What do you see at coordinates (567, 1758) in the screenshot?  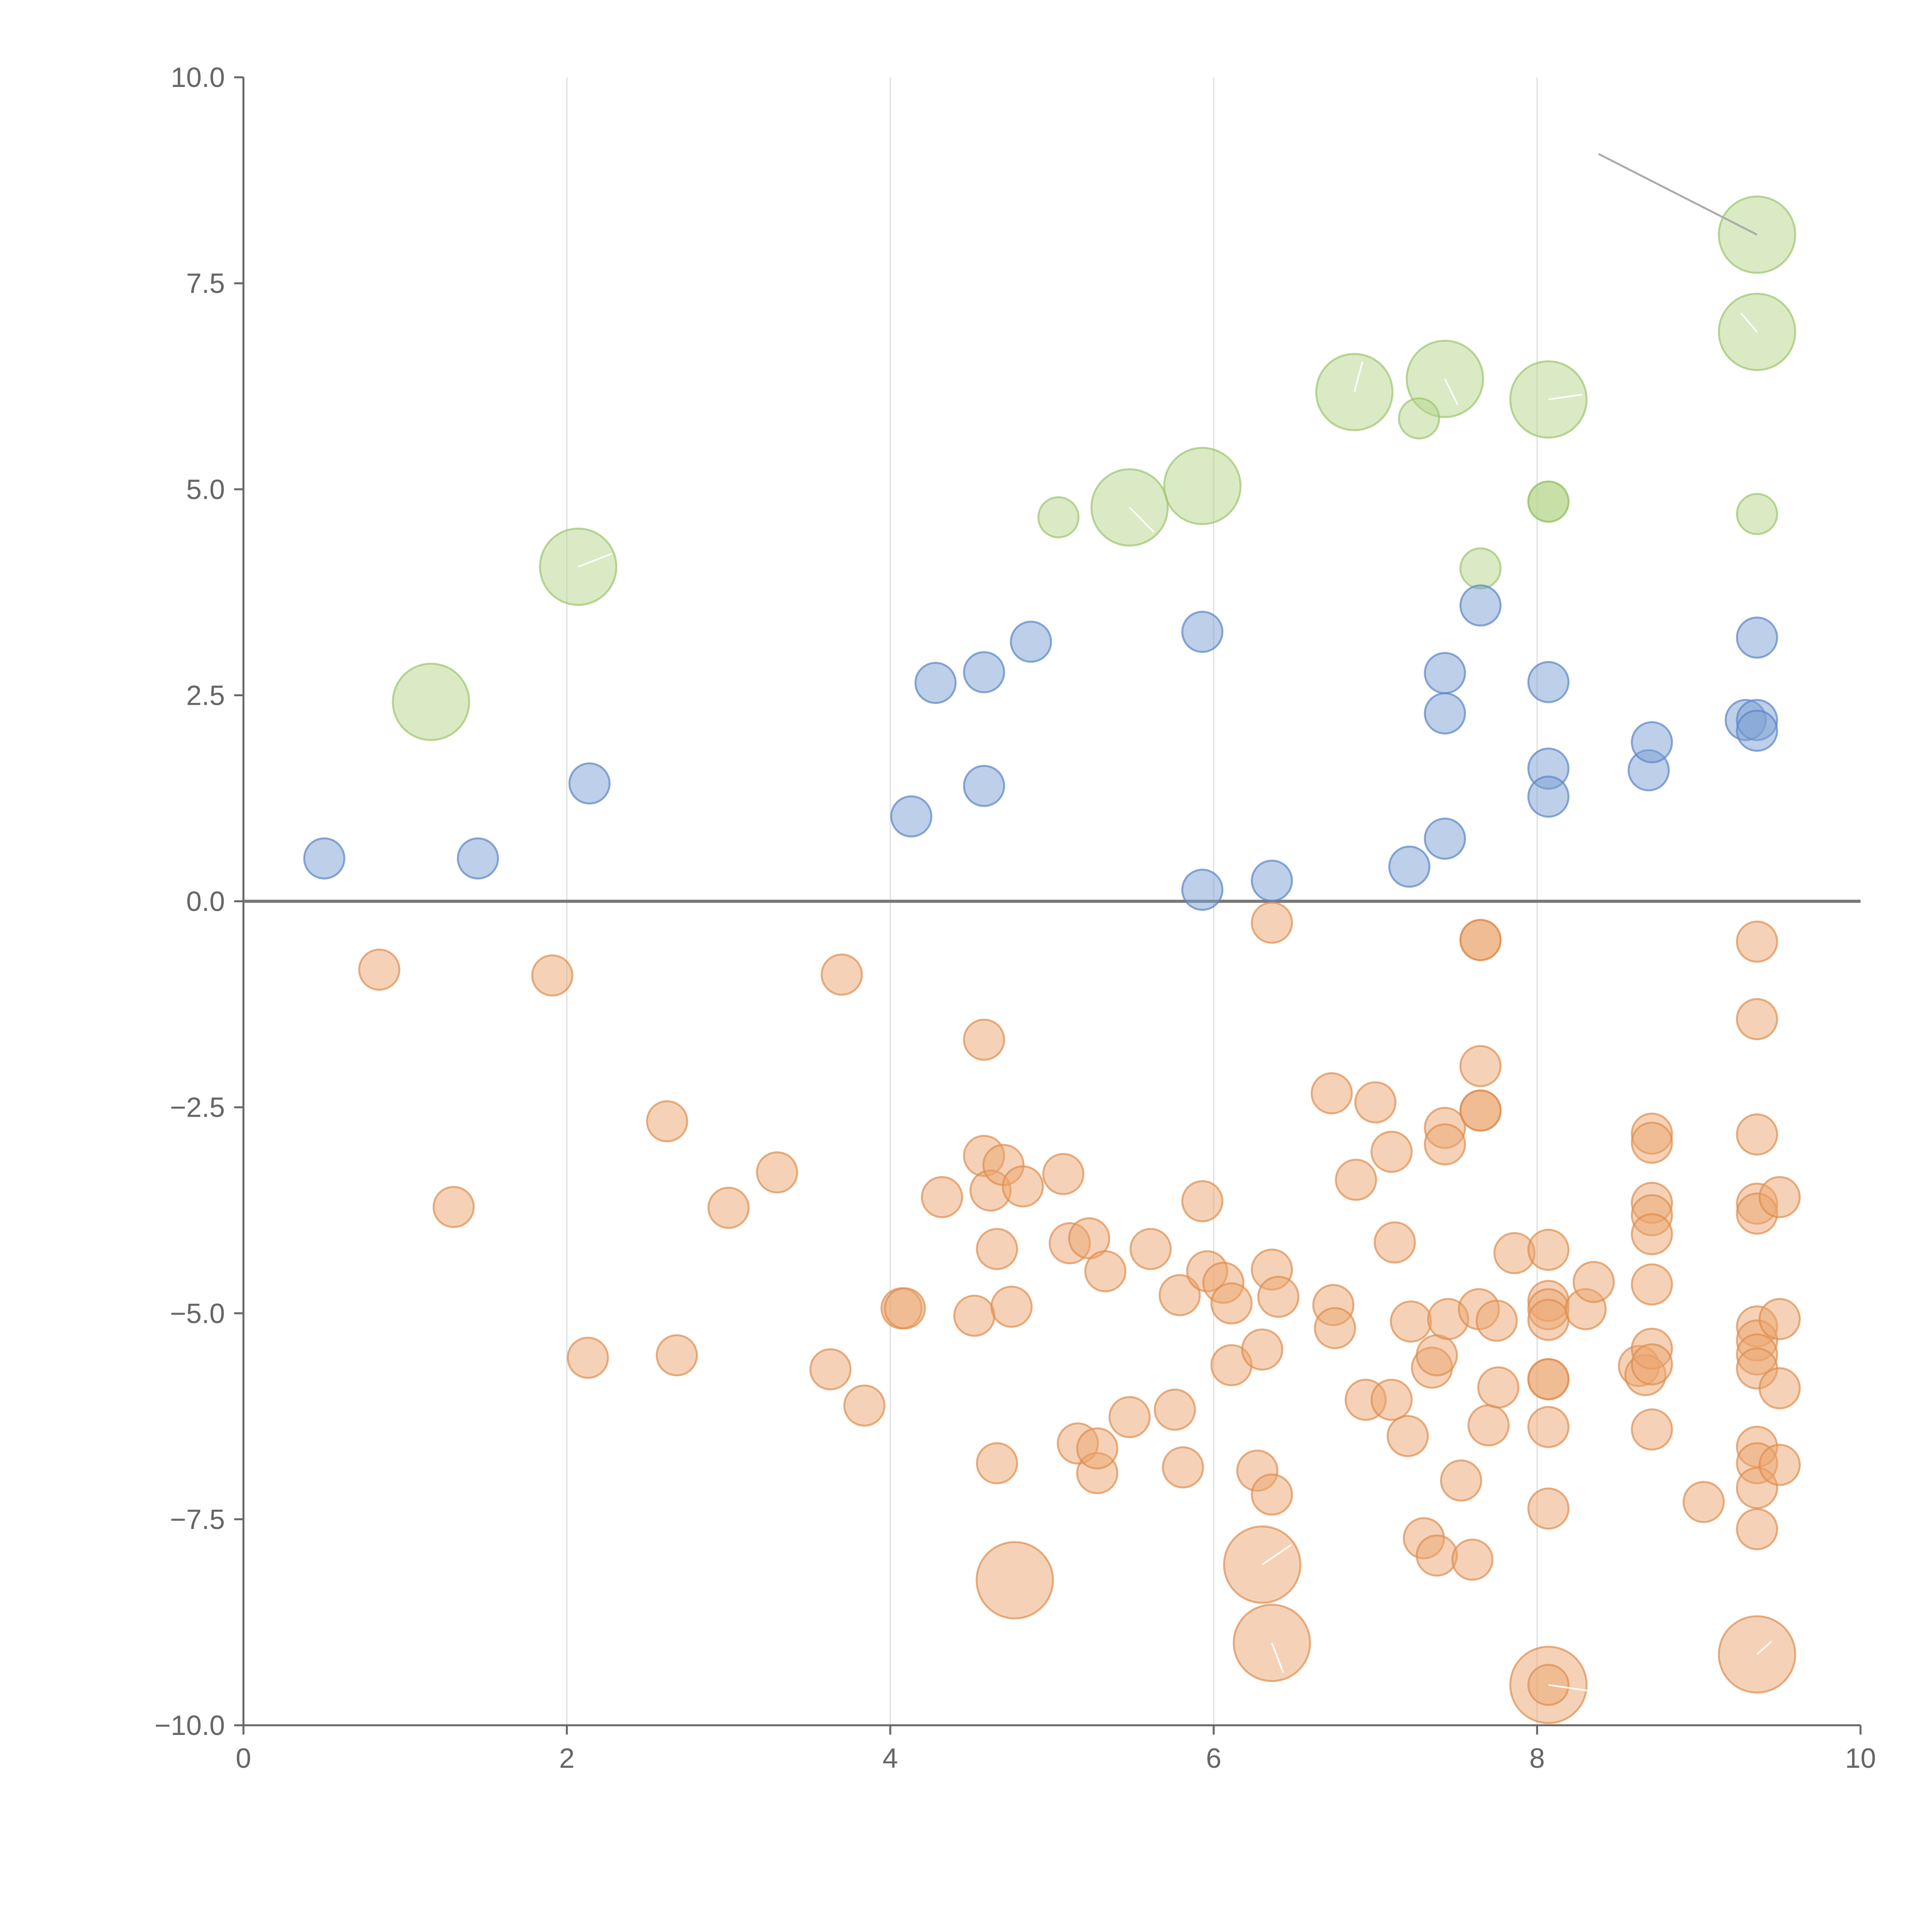 I see `x-tick-label: 2` at bounding box center [567, 1758].